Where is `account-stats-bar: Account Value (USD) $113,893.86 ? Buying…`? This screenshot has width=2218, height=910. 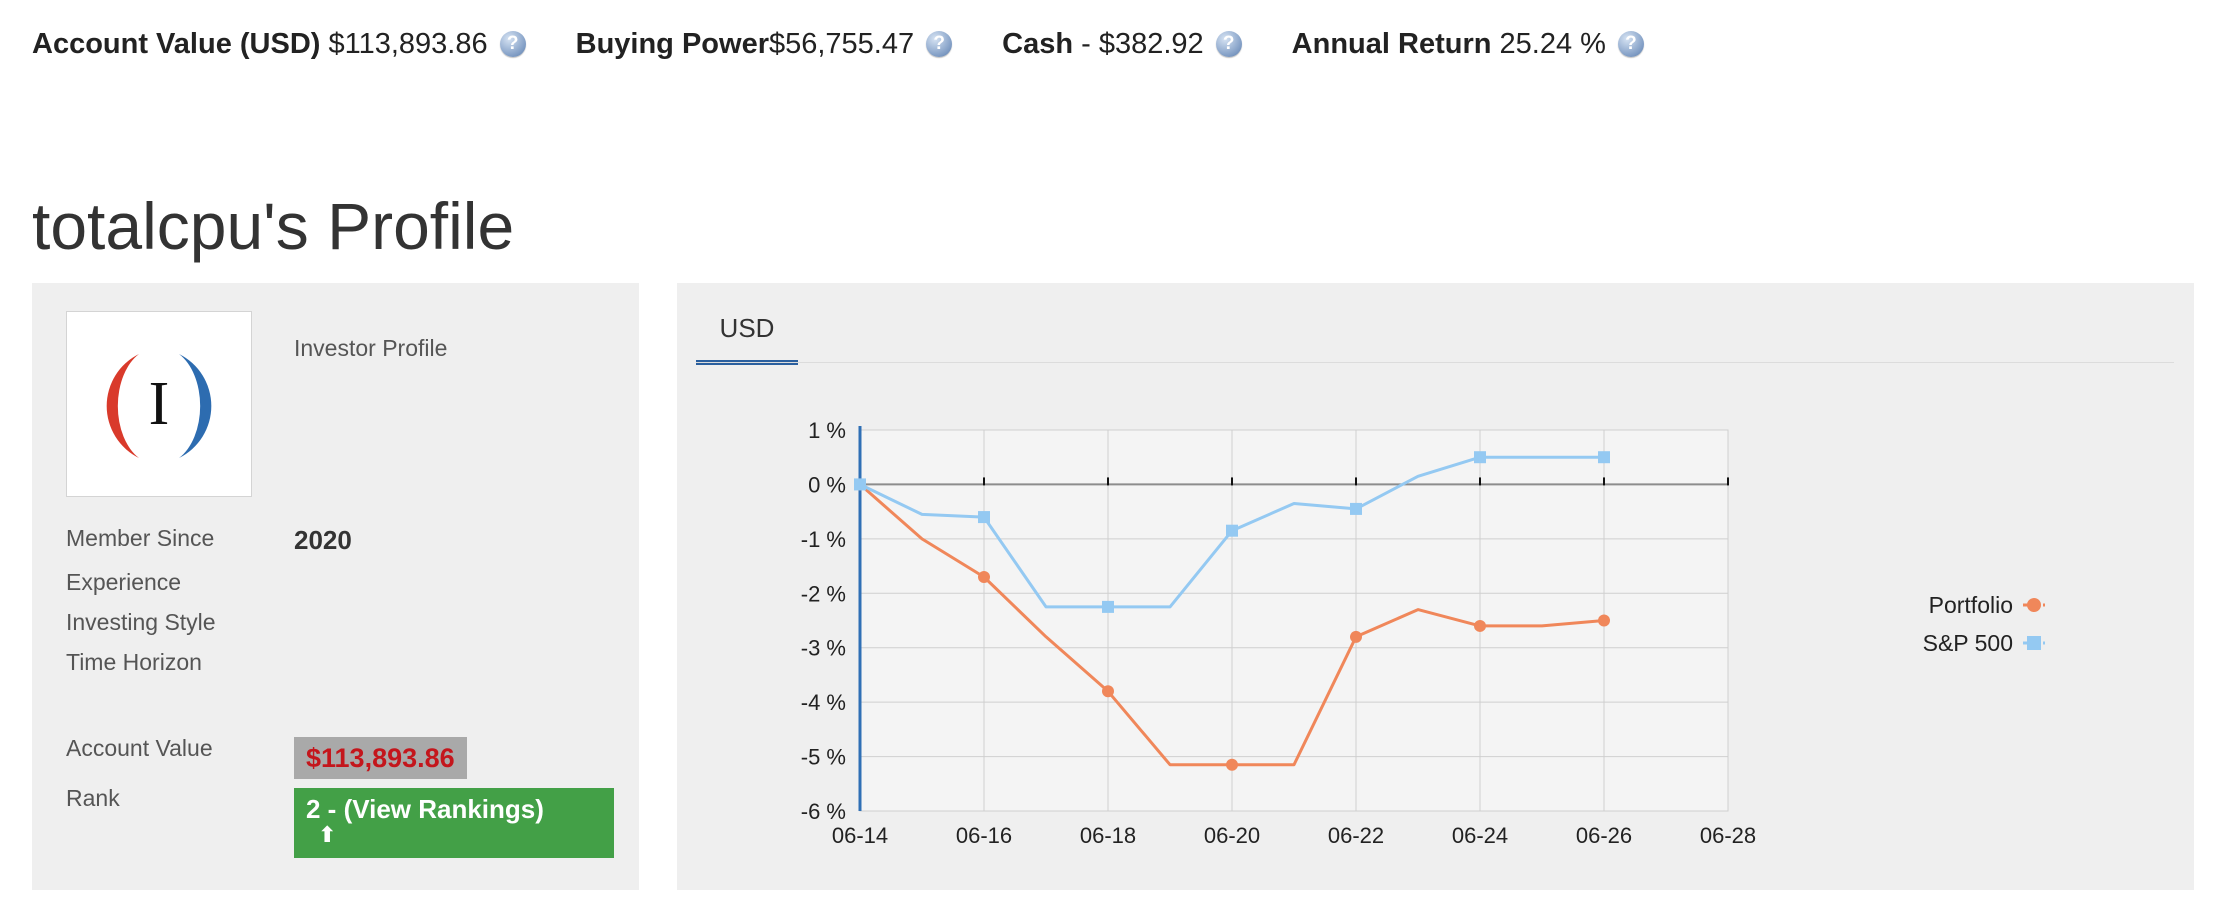
account-stats-bar: Account Value (USD) $113,893.86 ? Buying… is located at coordinates (863, 44).